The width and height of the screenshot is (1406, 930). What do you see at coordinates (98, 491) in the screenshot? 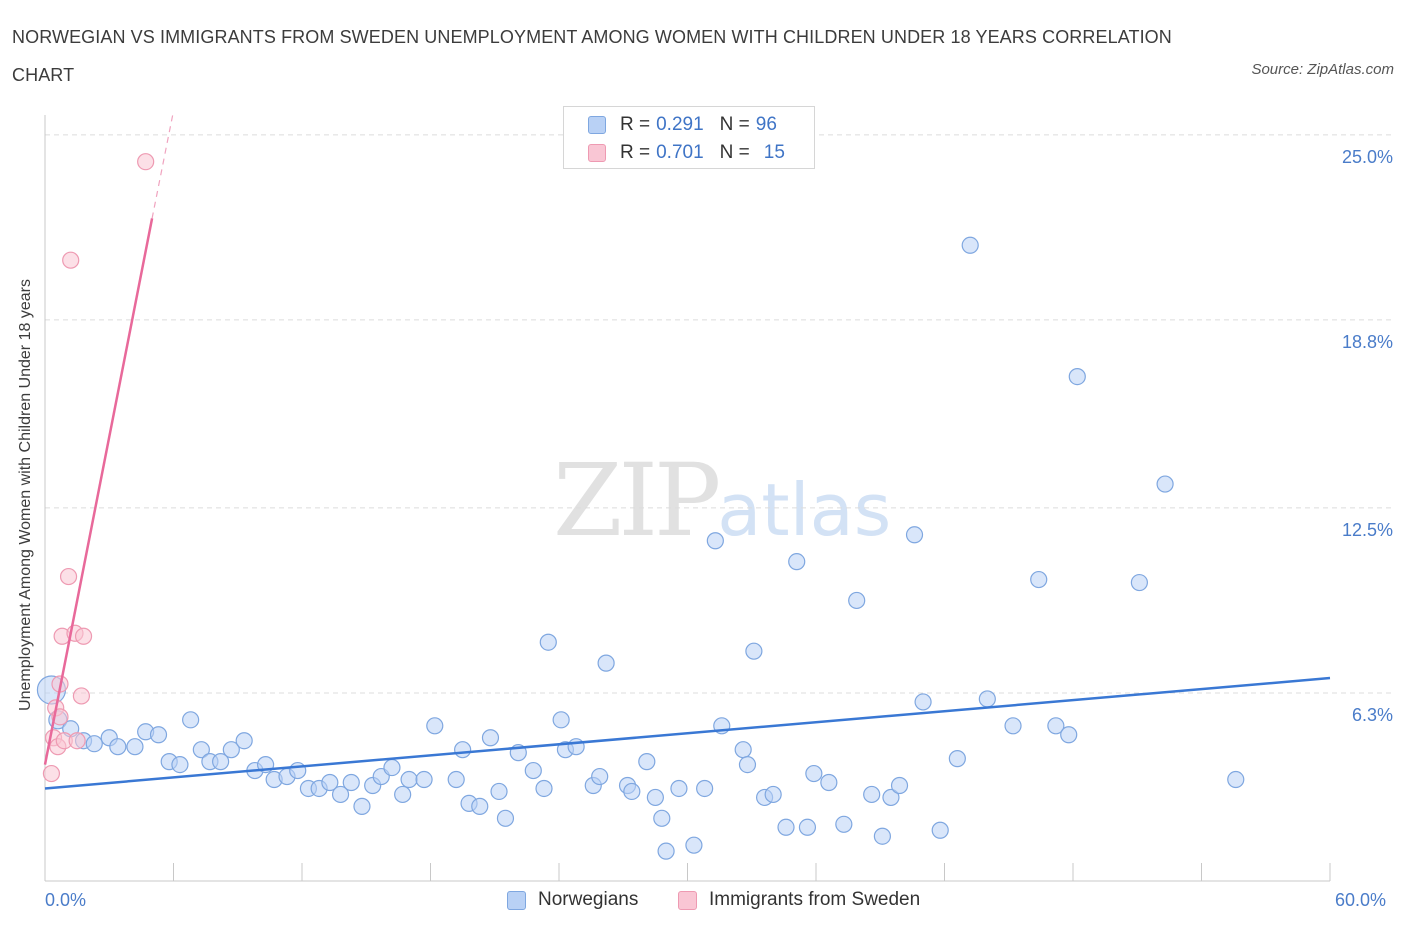
I see `trend-line-sweden` at bounding box center [98, 491].